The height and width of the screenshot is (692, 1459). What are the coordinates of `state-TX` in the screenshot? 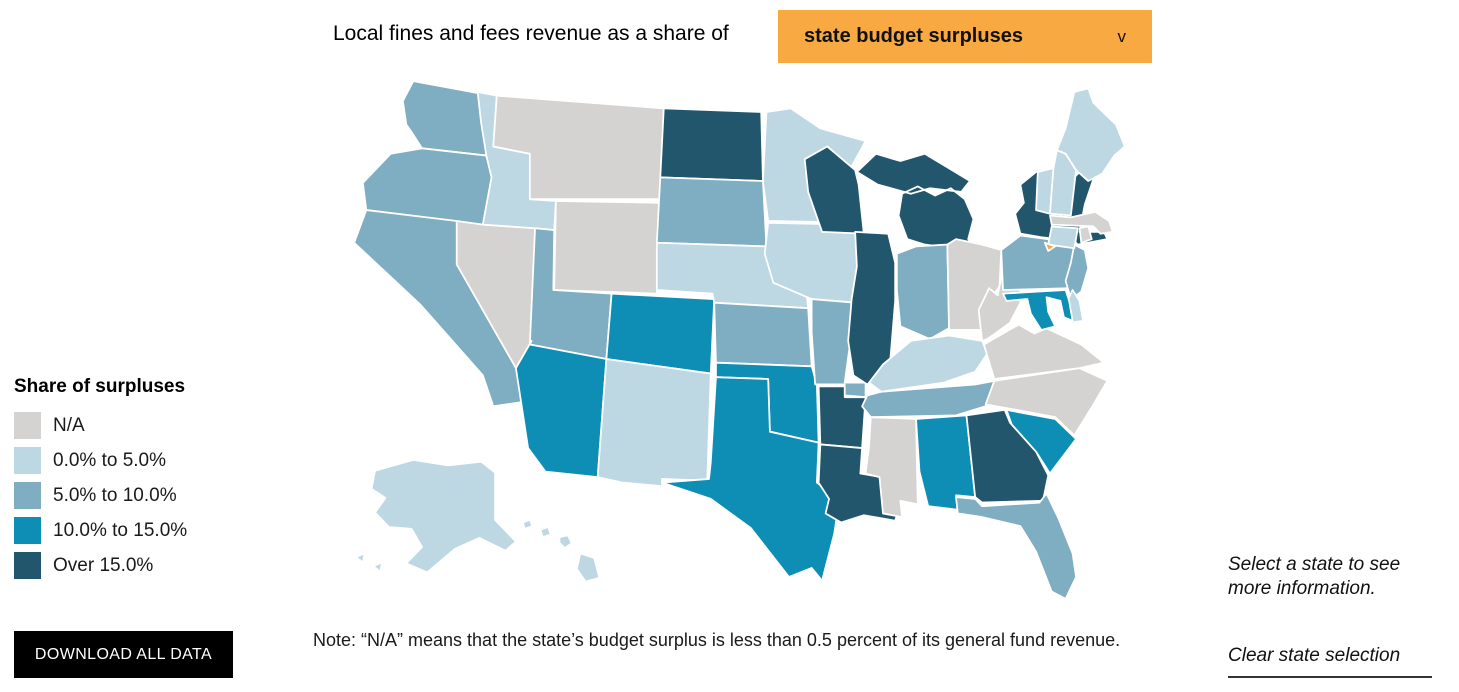 It's located at (751, 479).